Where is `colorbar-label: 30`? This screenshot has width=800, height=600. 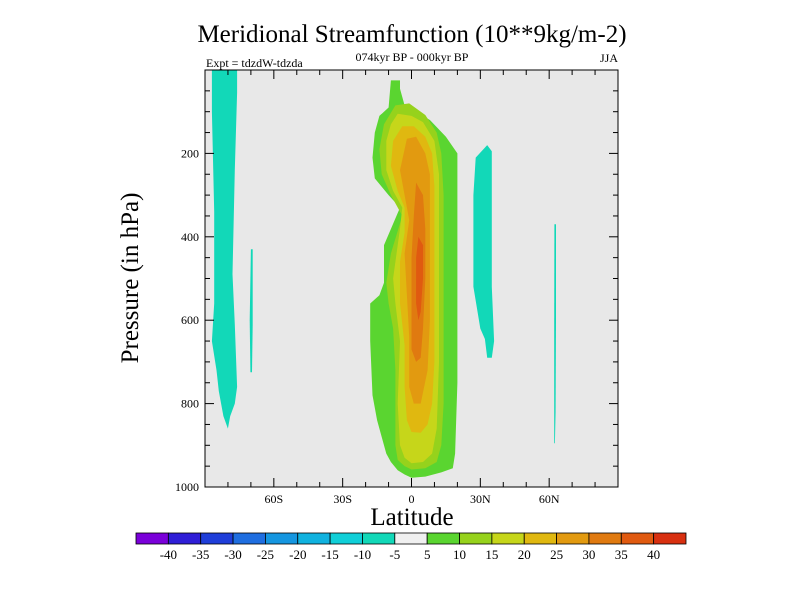
colorbar-label: 30 is located at coordinates (588, 554).